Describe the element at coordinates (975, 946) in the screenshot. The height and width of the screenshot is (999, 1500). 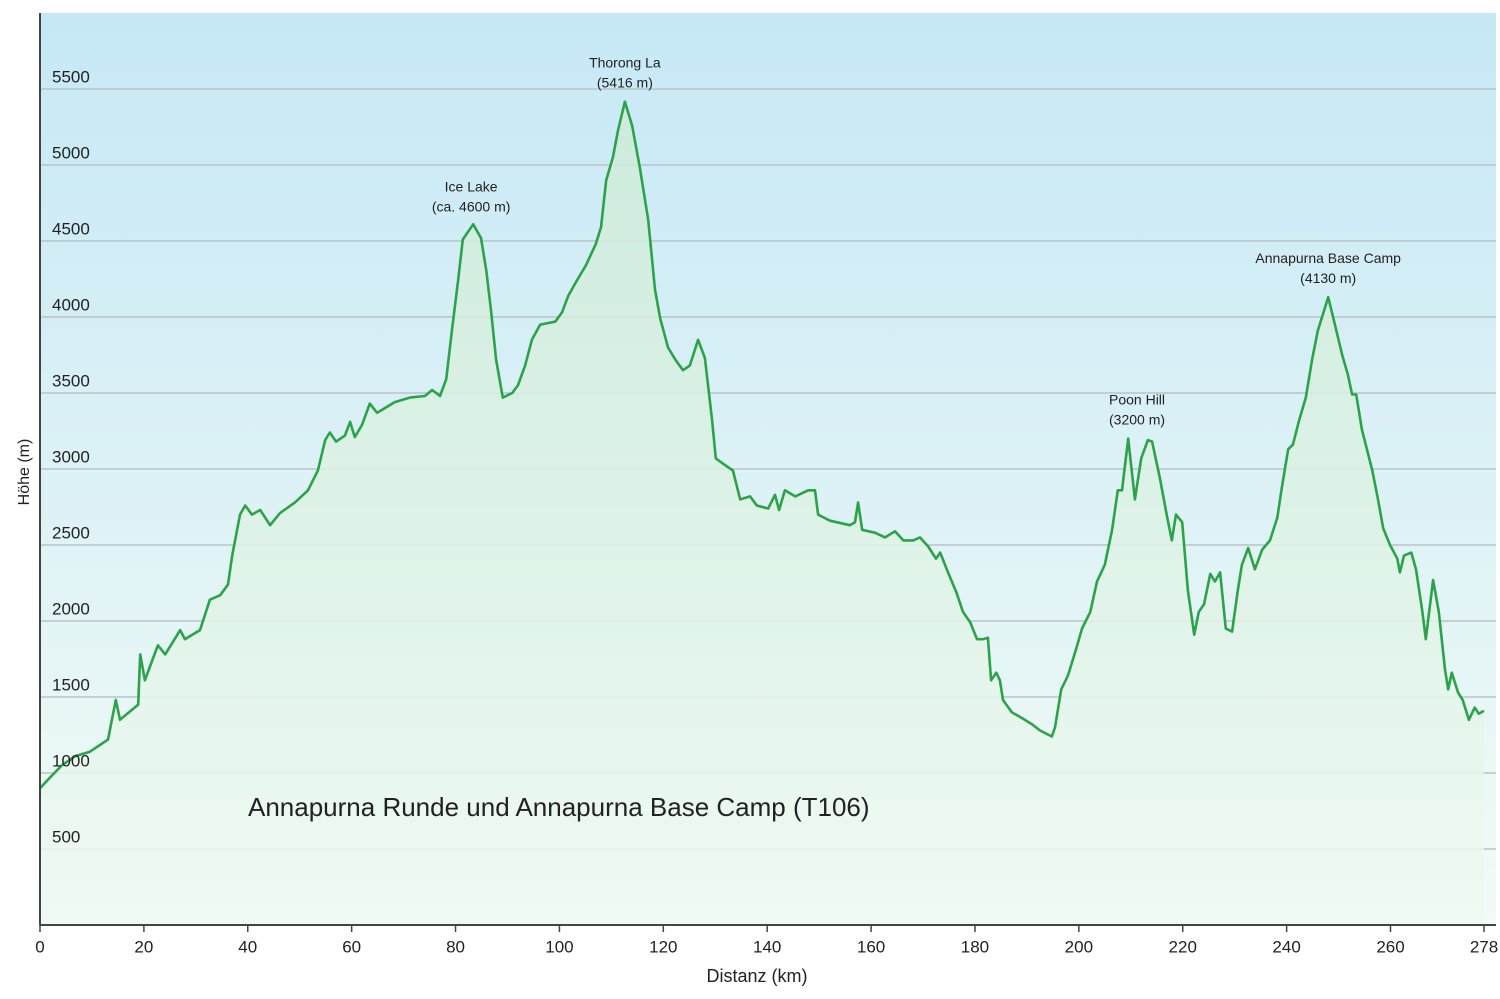
I see `x-tick-label: 180` at that location.